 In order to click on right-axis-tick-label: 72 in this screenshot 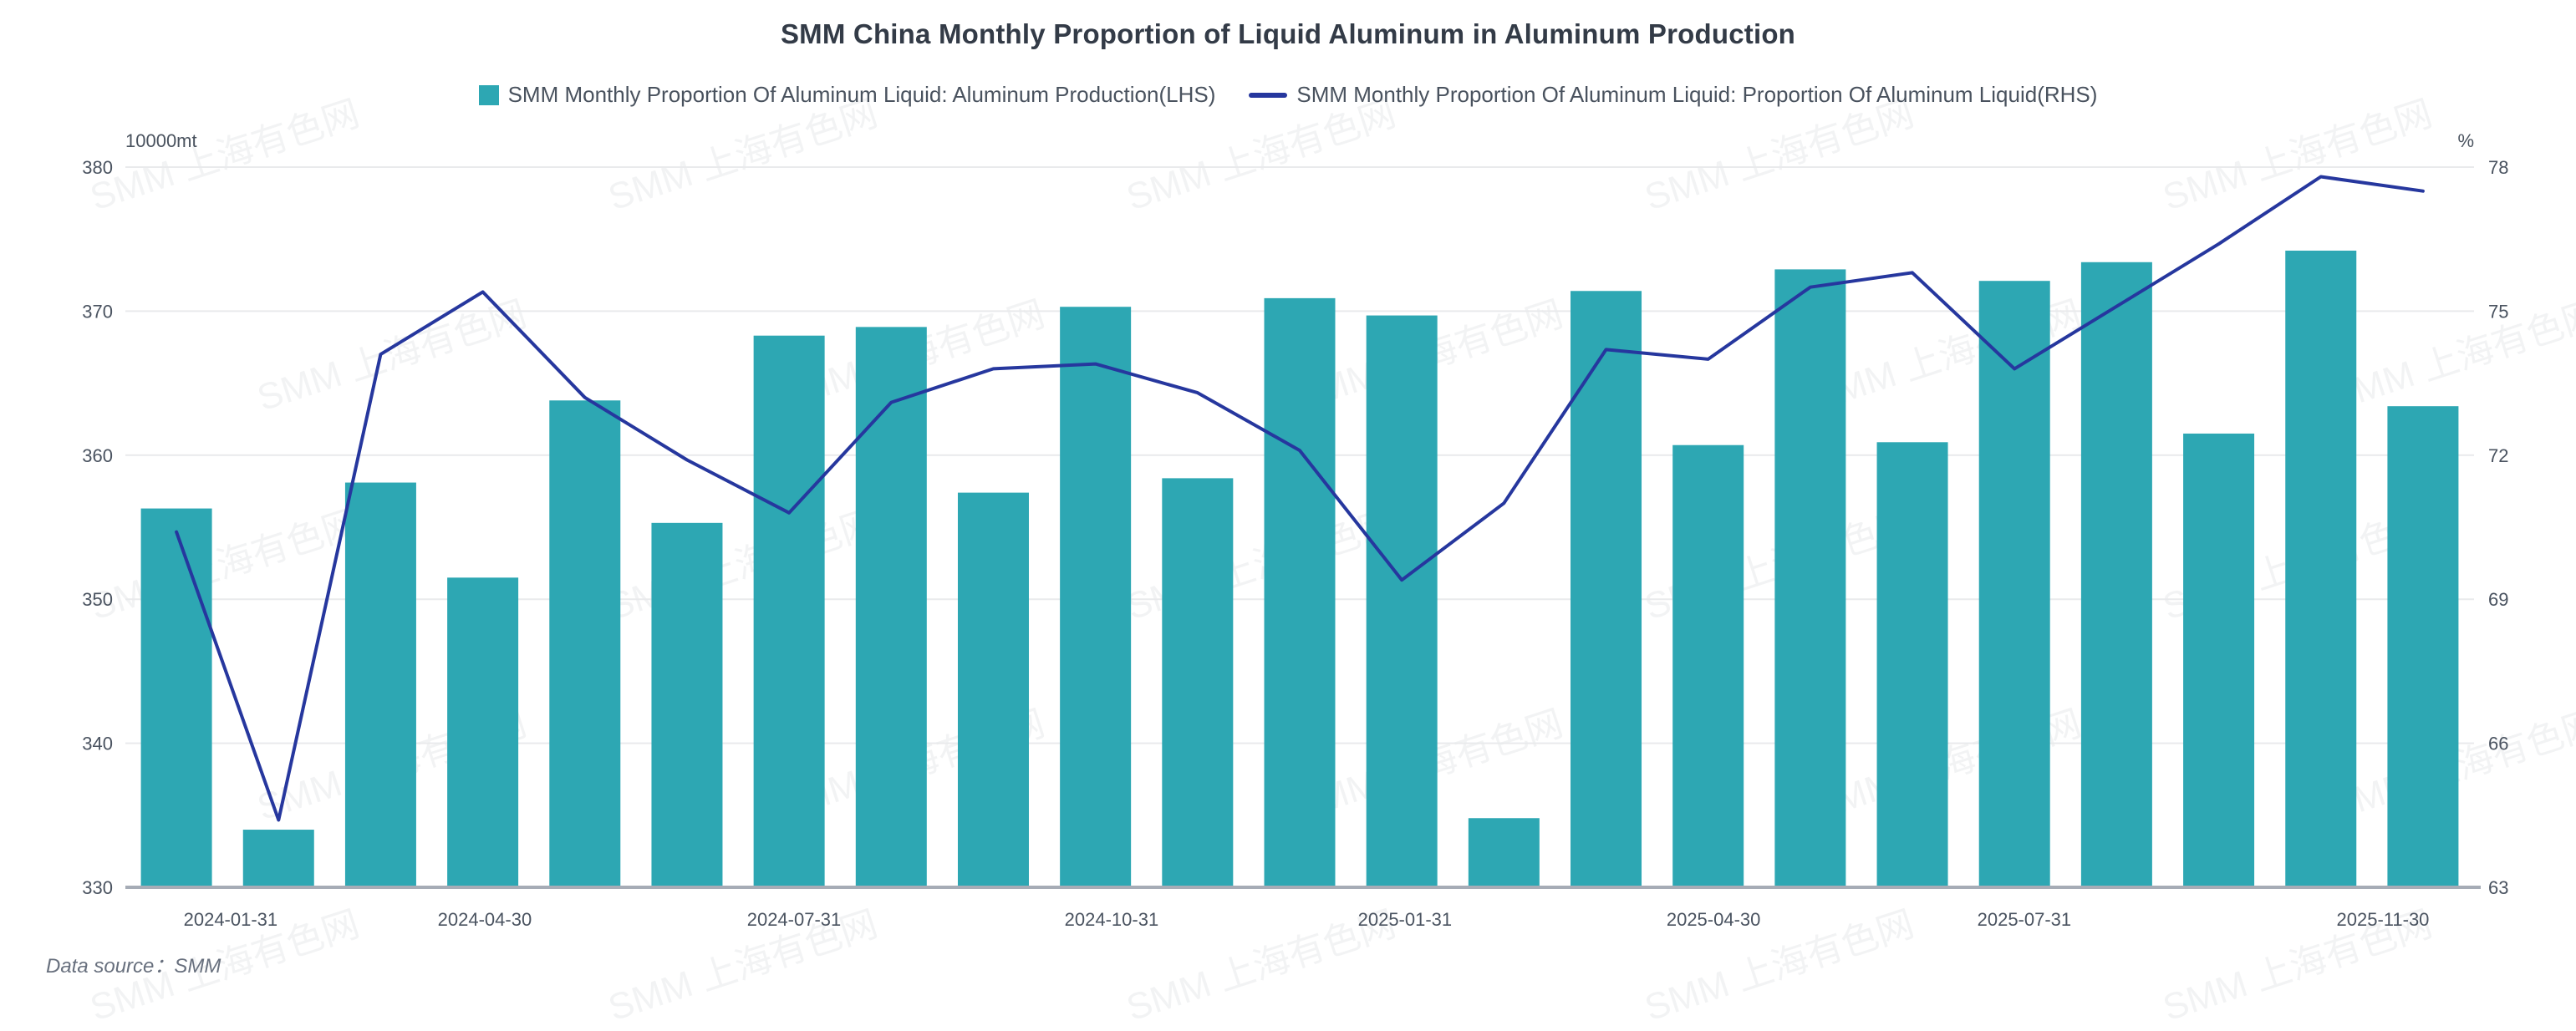, I will do `click(2498, 455)`.